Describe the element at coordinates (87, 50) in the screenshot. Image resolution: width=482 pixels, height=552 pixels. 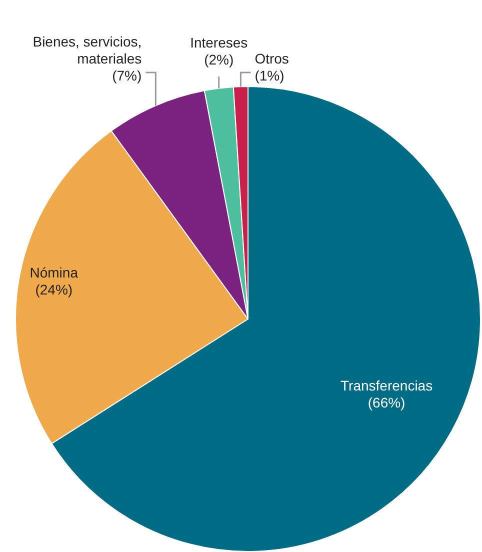
I see `slice-label: Bienes, servicios, materiales` at that location.